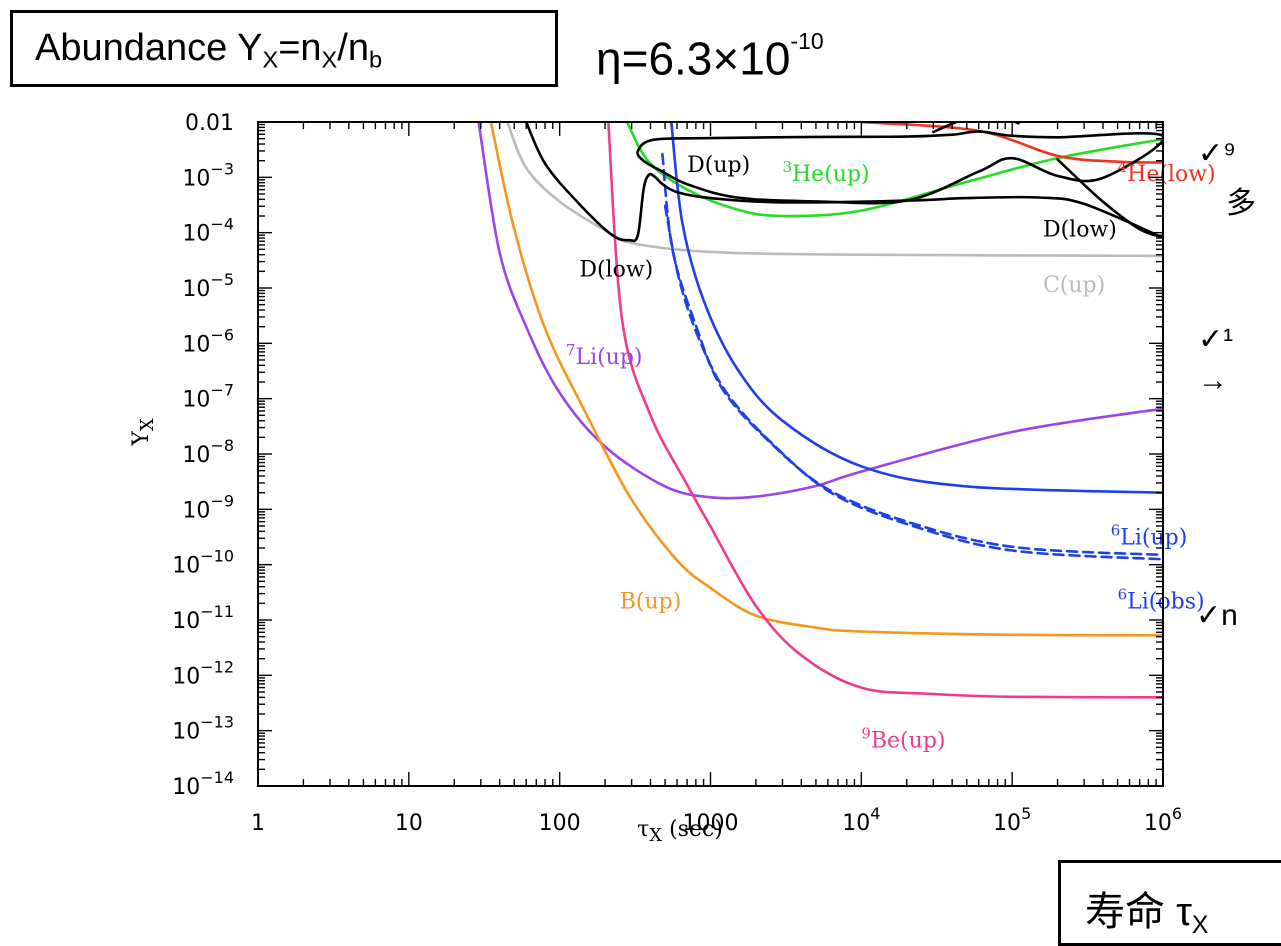  I want to click on y-tick-label-3: 10⁻⁵, so click(208, 286).